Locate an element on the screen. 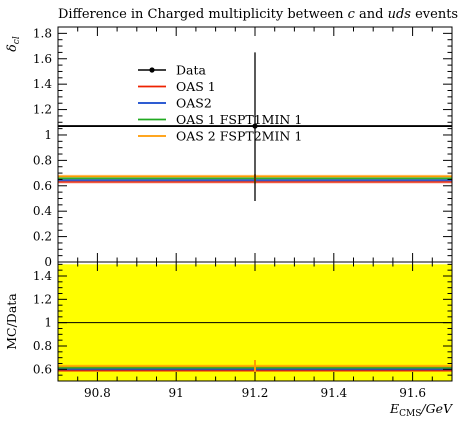 The width and height of the screenshot is (467, 421). data-point is located at coordinates (255, 126).